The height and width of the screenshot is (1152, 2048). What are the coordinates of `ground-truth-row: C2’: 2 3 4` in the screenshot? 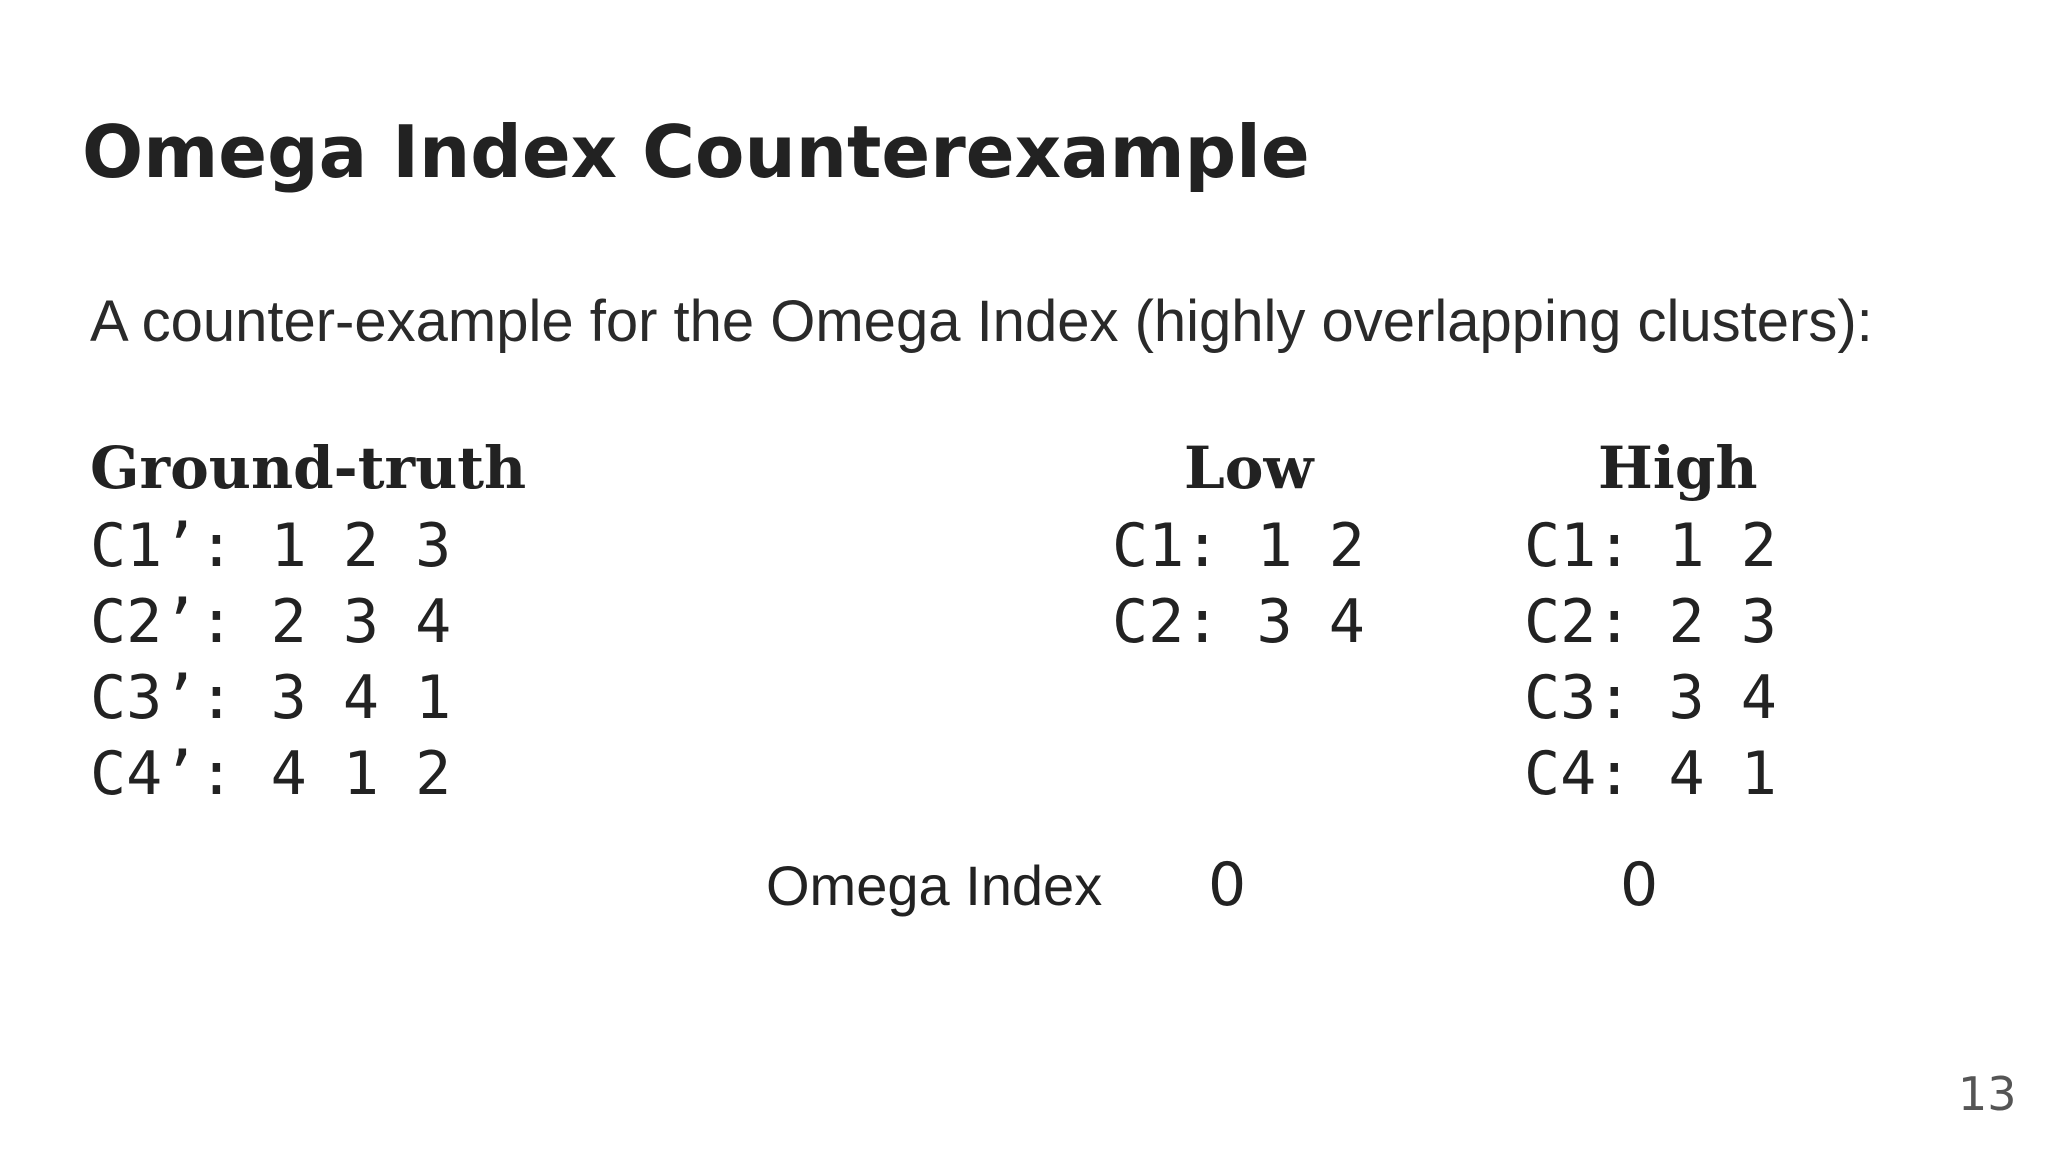 It's located at (271, 622).